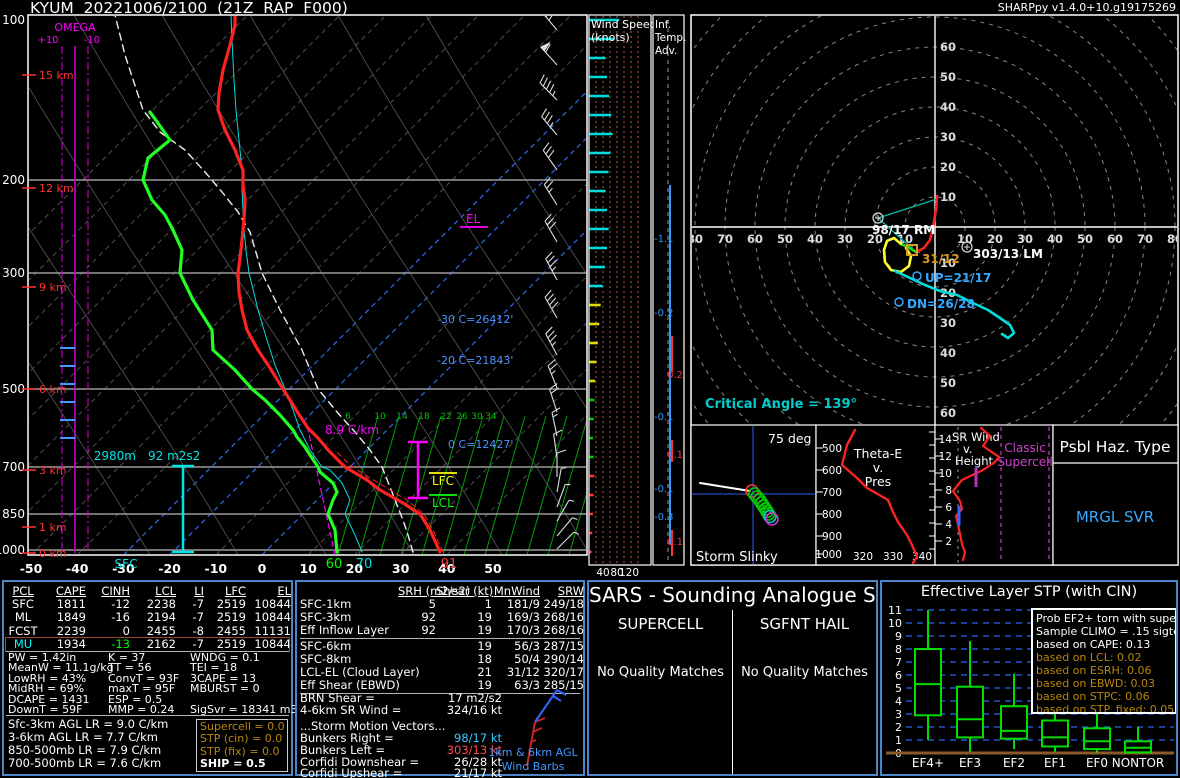 Image resolution: width=1180 pixels, height=778 pixels. I want to click on temp-adv-value: 0.1, so click(675, 542).